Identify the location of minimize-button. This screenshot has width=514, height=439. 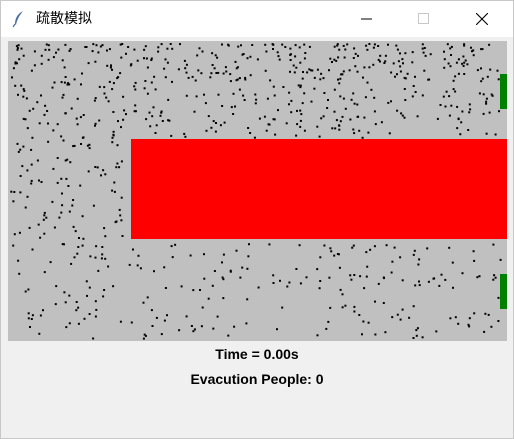
(367, 19).